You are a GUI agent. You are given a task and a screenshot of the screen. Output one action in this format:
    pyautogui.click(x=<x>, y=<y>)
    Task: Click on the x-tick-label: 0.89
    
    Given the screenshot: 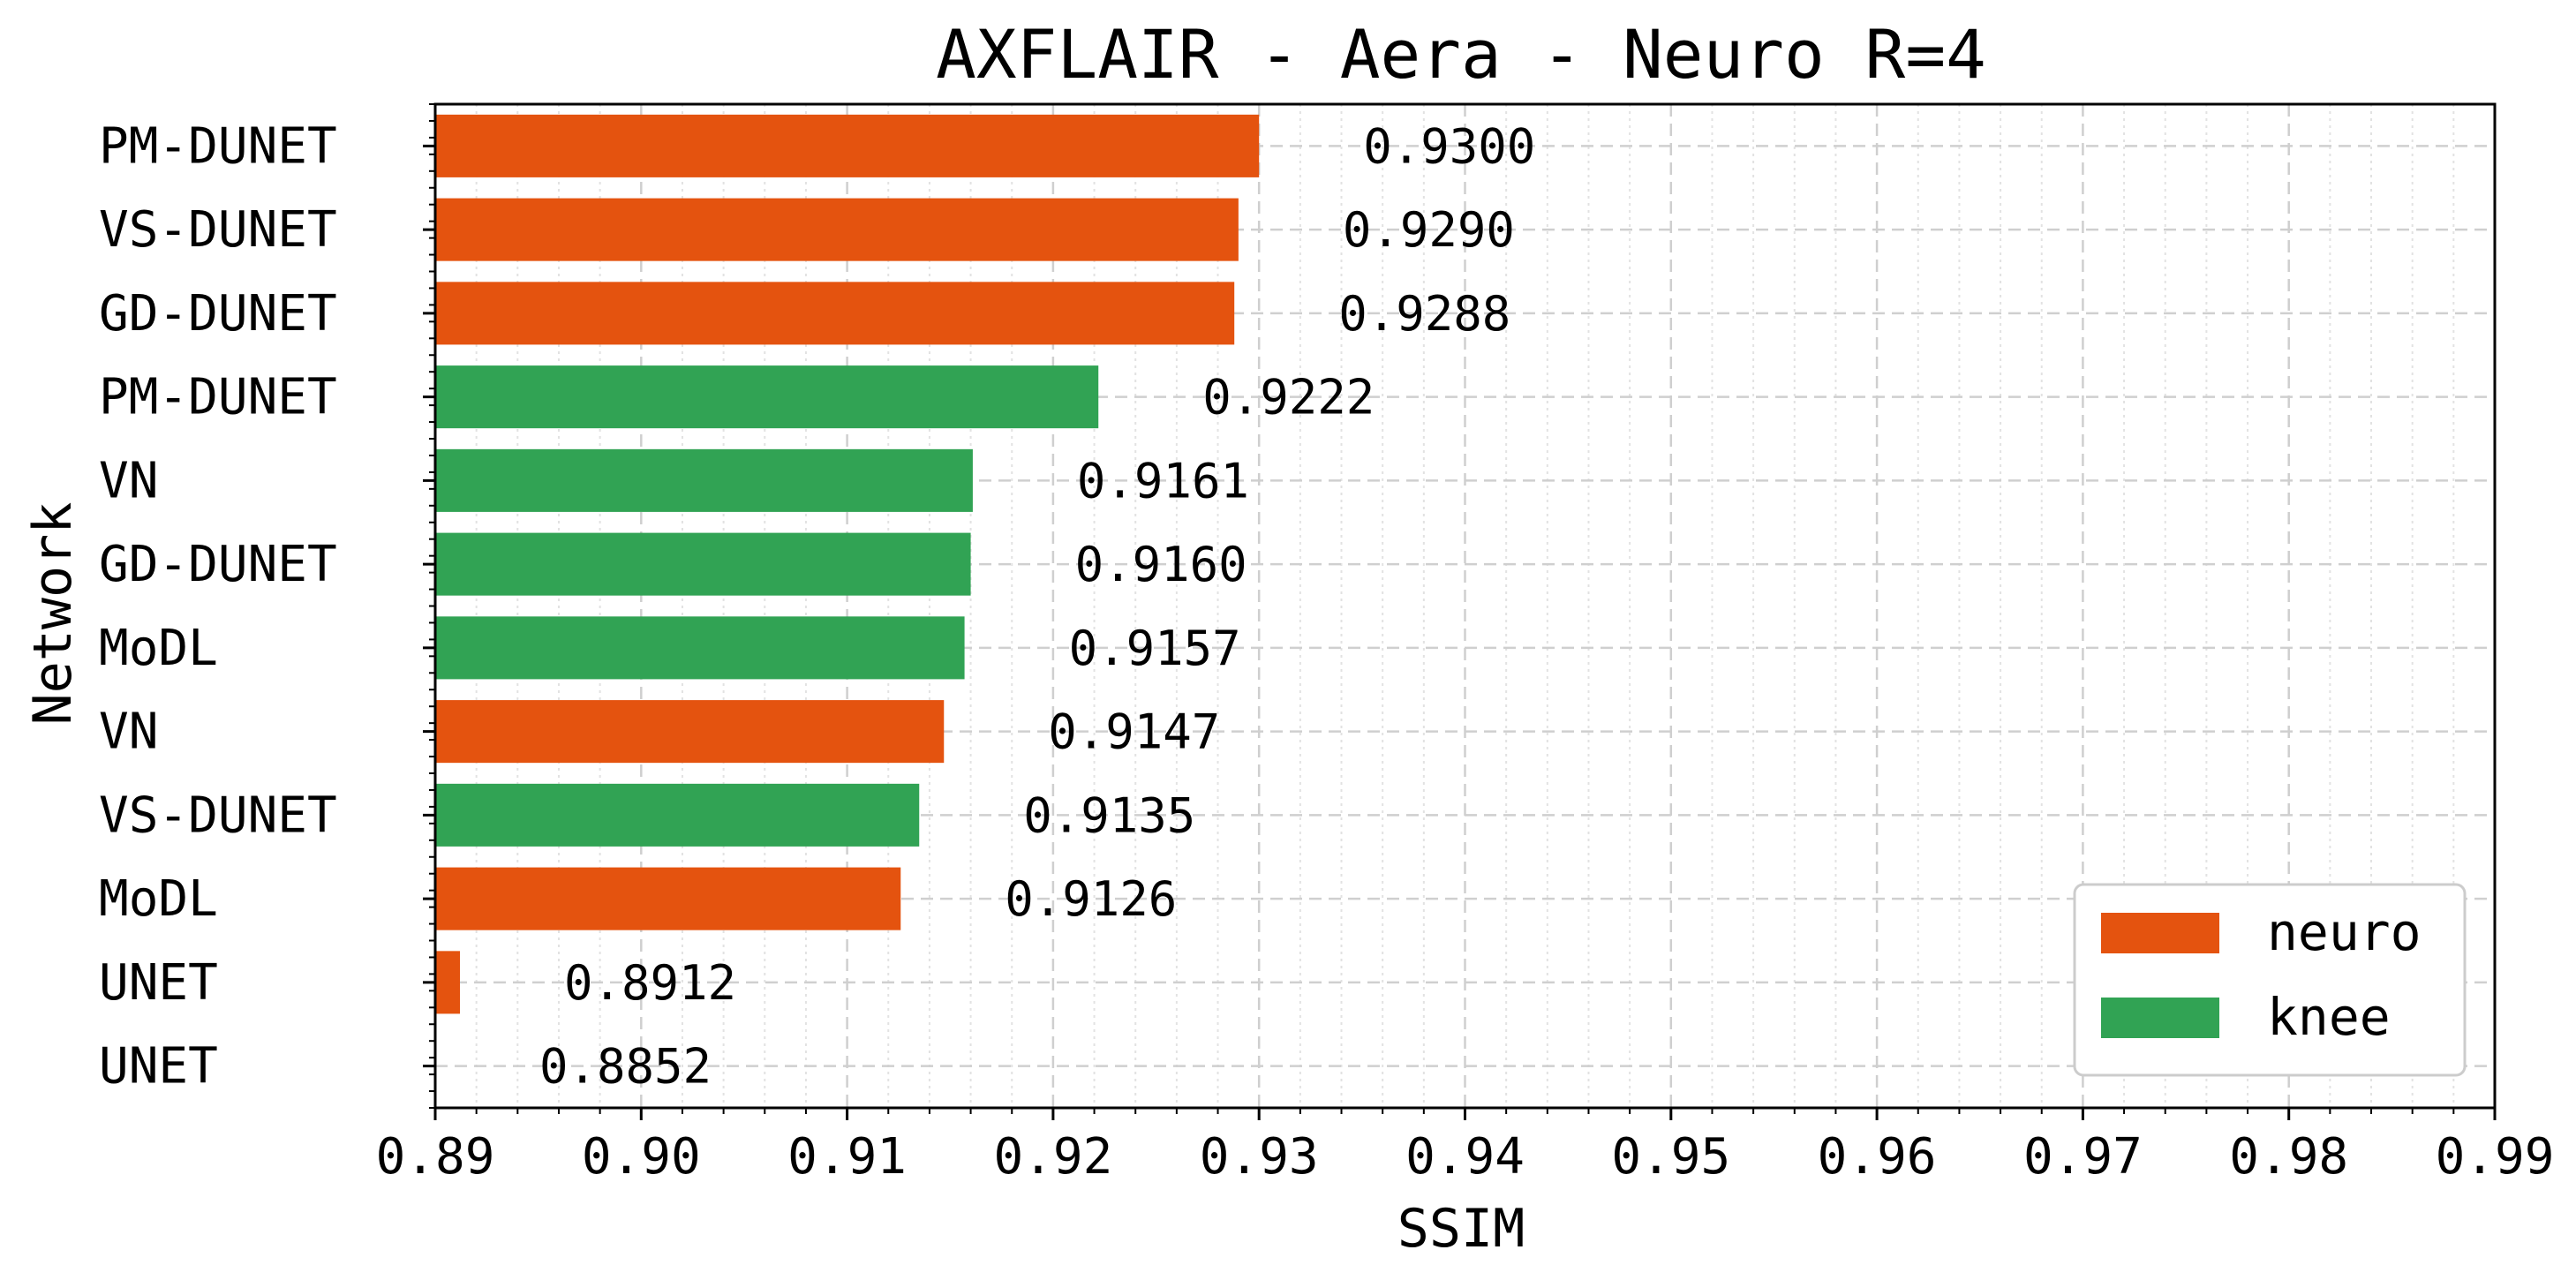 What is the action you would take?
    pyautogui.click(x=436, y=1157)
    